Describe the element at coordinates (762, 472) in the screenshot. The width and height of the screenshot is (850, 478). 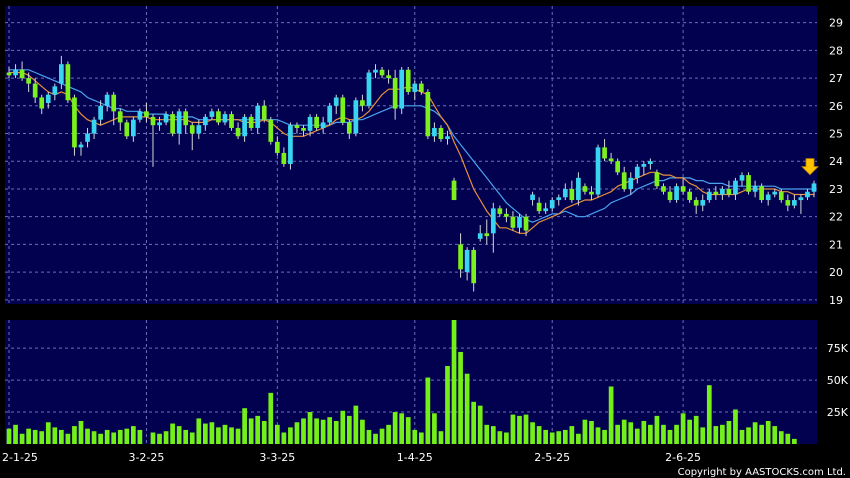
I see `copyright-text: Copyright by AASTOCKS.com Ltd.` at that location.